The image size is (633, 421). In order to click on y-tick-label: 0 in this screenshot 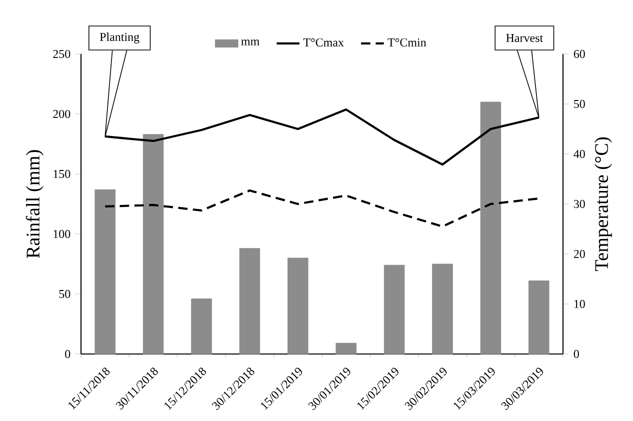, I will do `click(67, 354)`.